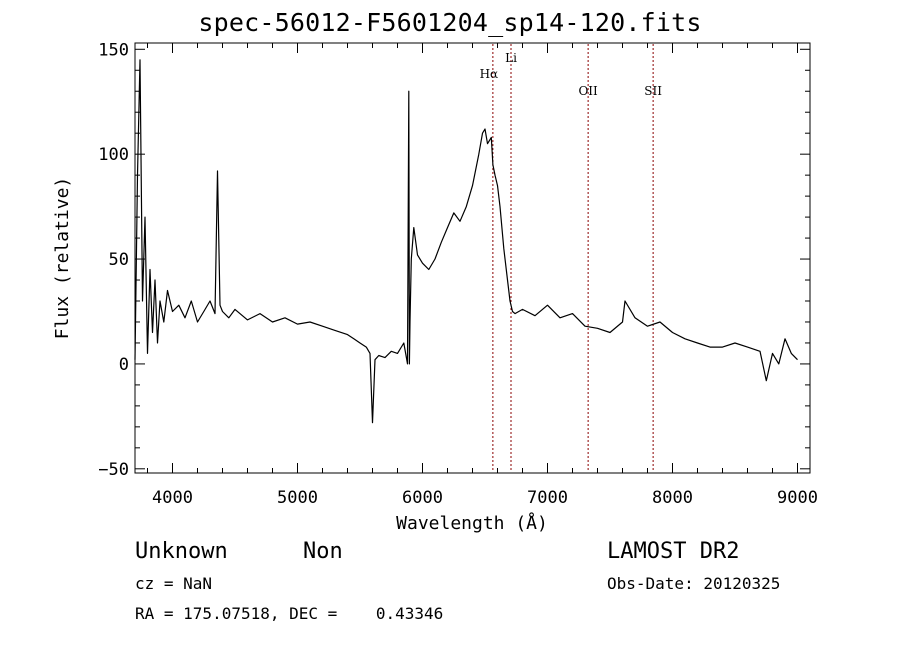 This screenshot has width=900, height=649. Describe the element at coordinates (797, 498) in the screenshot. I see `x-tick-label: 9000` at that location.